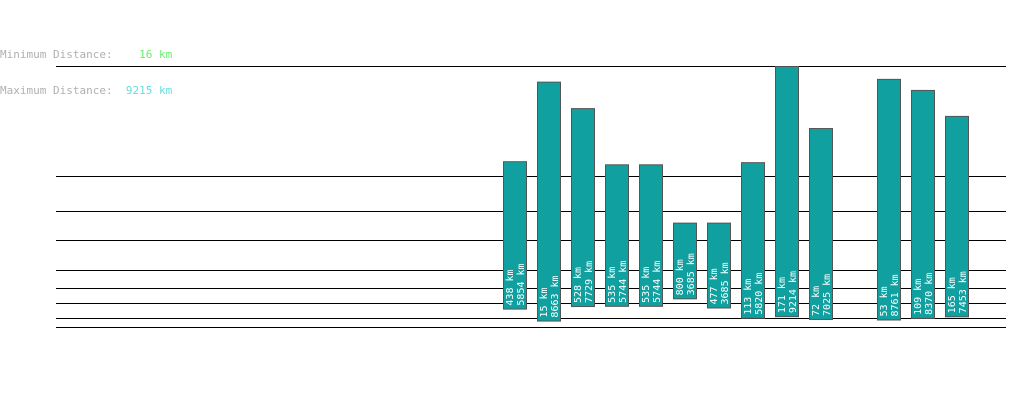 The height and width of the screenshot is (402, 1019). What do you see at coordinates (918, 297) in the screenshot?
I see `bar-low-label: 109 km` at bounding box center [918, 297].